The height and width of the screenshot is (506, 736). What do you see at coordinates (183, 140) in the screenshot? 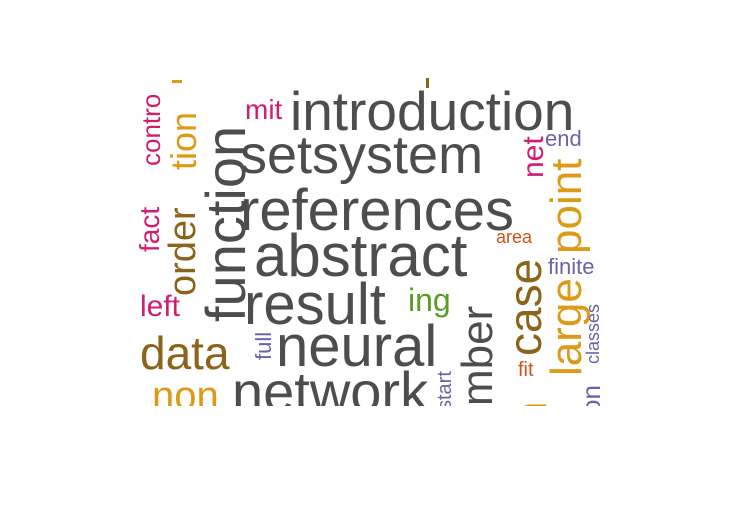
I see `word-tion: tion` at bounding box center [183, 140].